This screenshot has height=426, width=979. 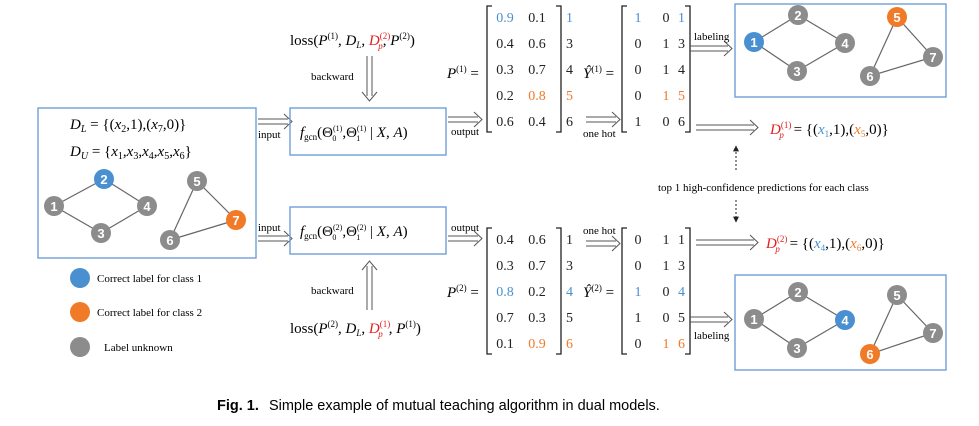 What do you see at coordinates (354, 133) in the screenshot?
I see `model1-gcn-function: fgcn(Θ(1) 0 ,Θ(1) 1 | X, A)` at bounding box center [354, 133].